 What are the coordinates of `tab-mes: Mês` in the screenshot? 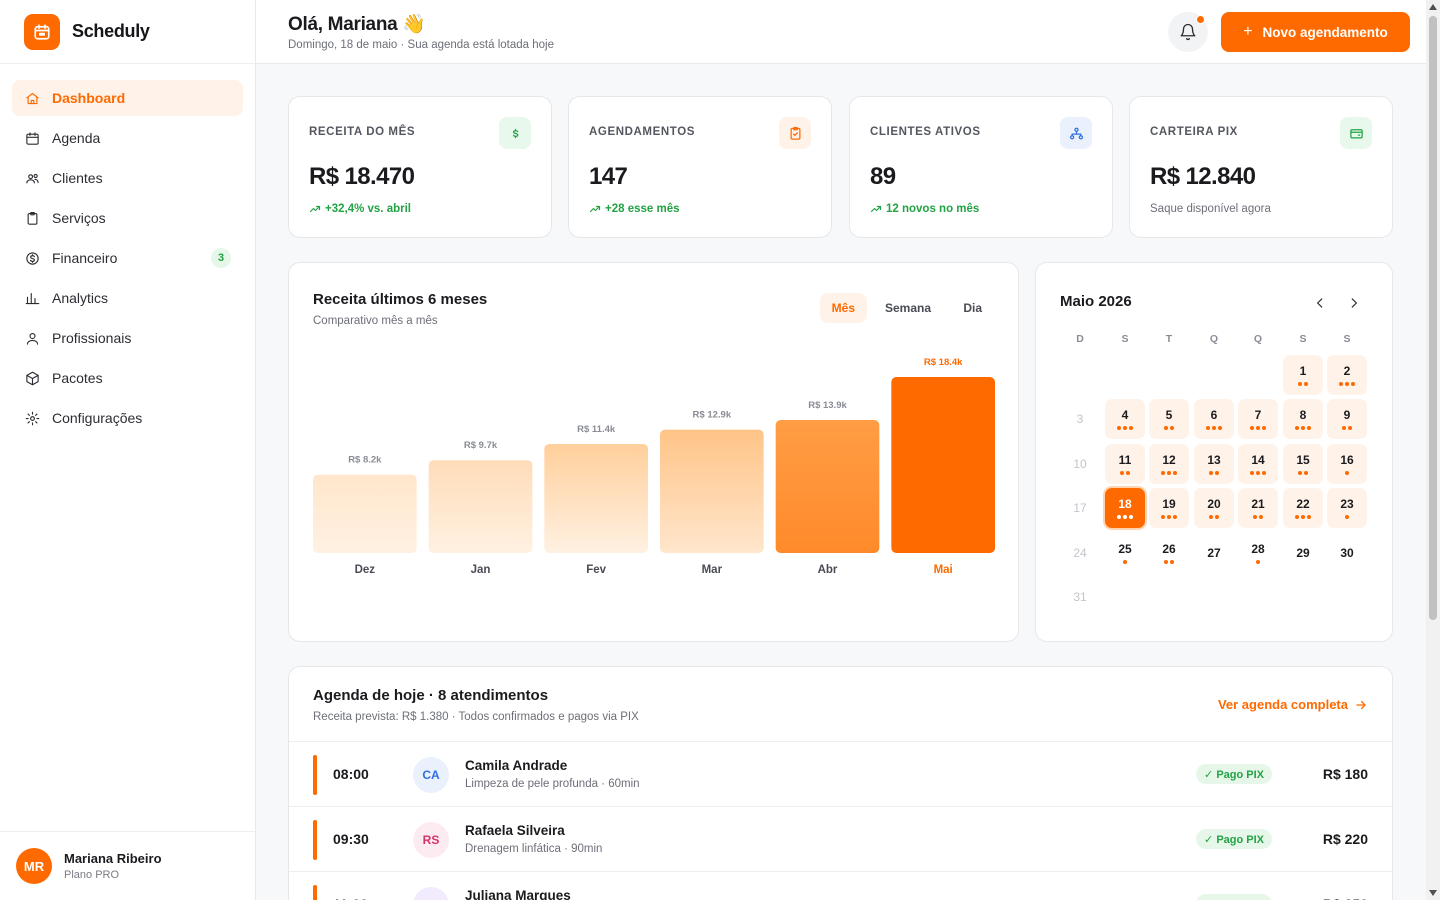 It's located at (843, 308).